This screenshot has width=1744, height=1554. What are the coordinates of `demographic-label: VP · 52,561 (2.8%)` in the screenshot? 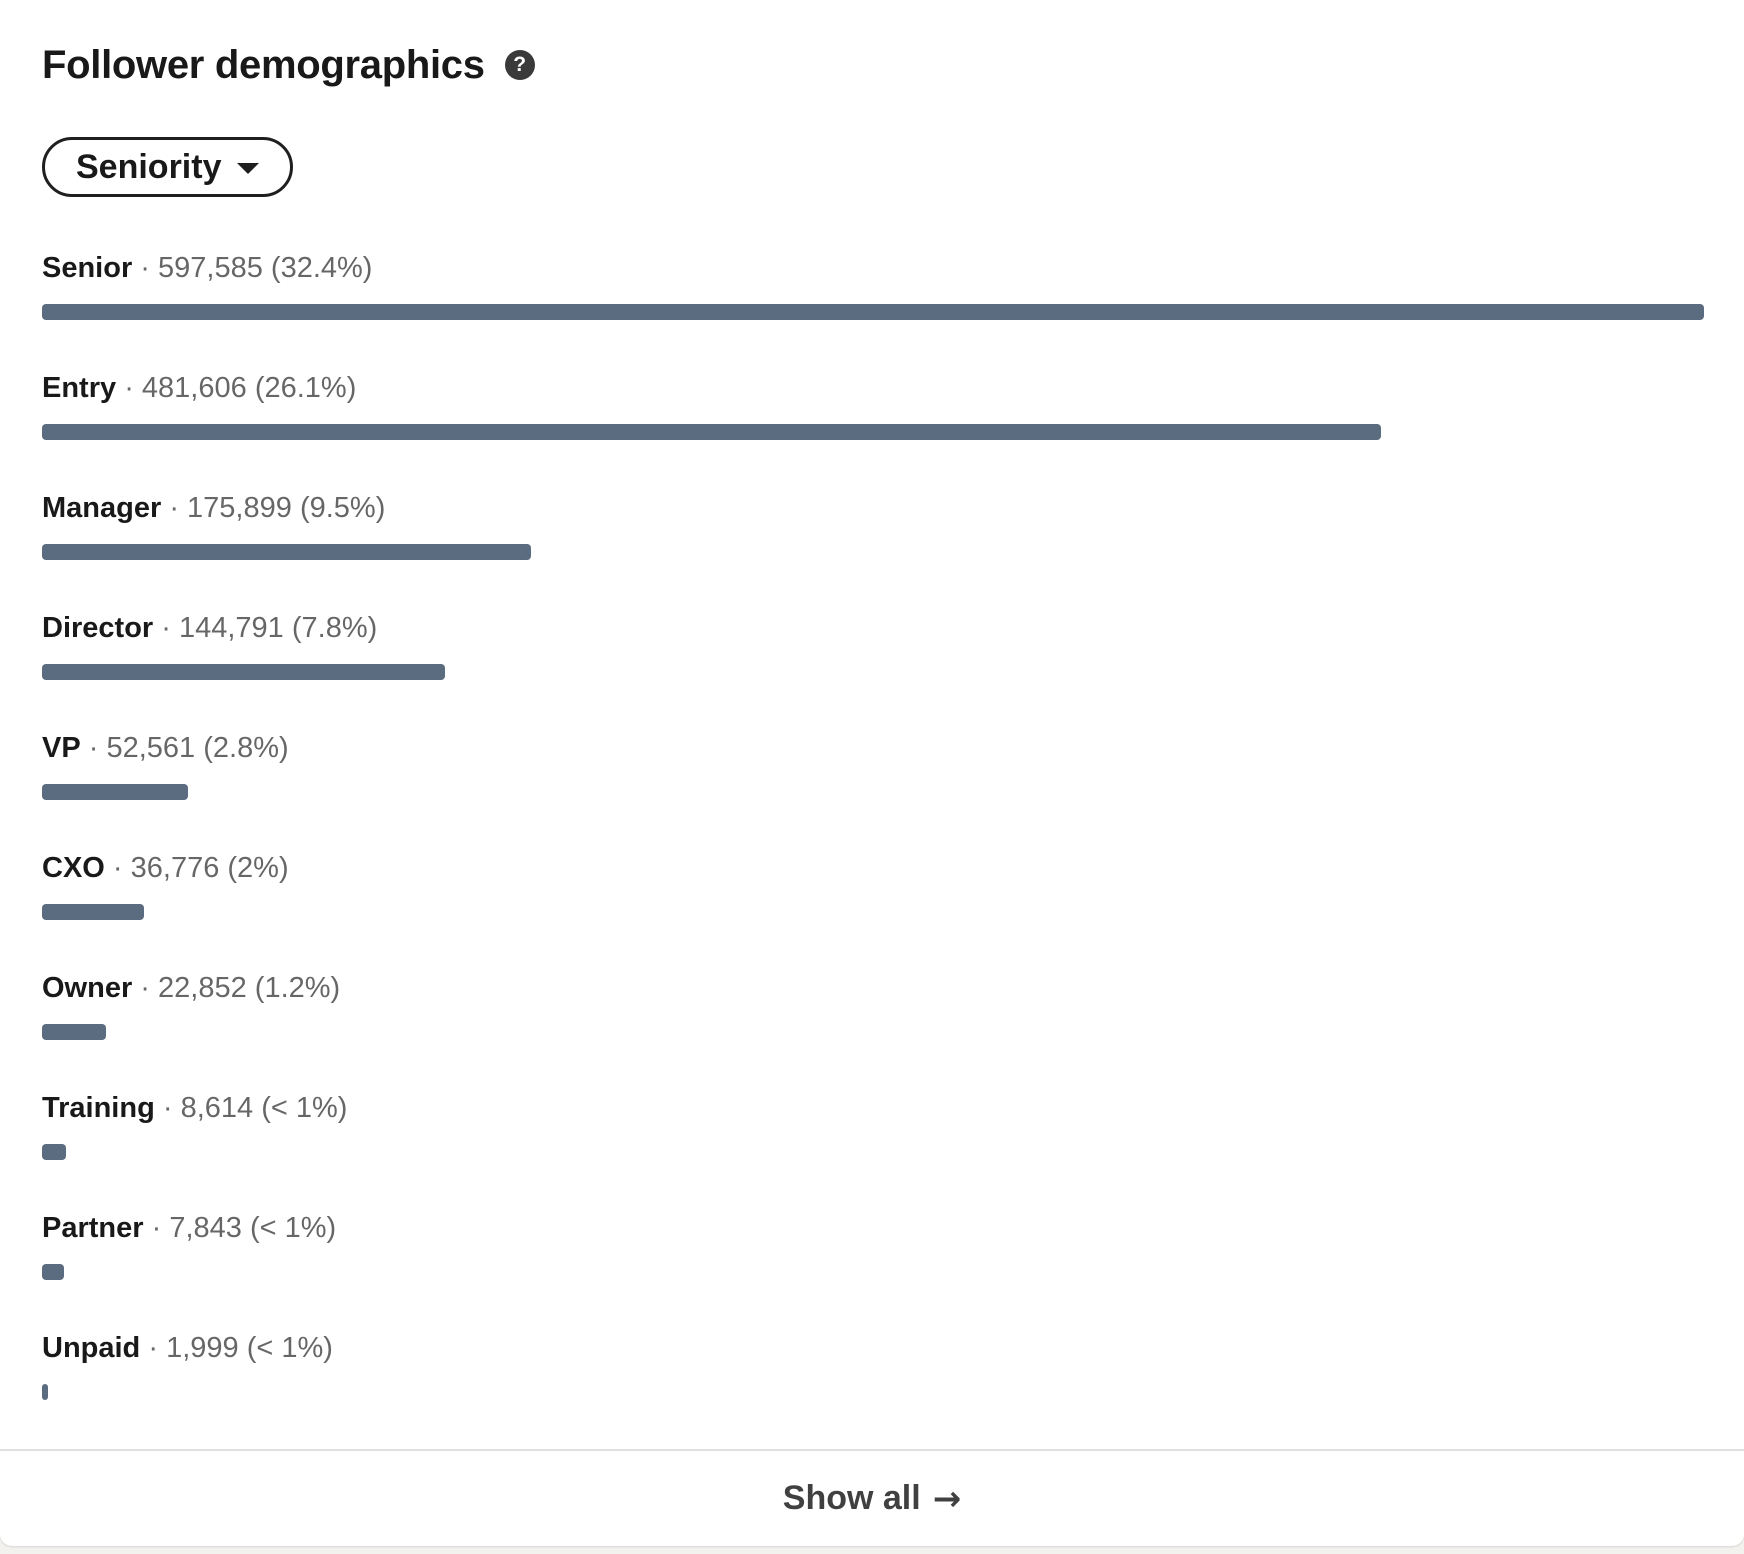 It's located at (165, 748).